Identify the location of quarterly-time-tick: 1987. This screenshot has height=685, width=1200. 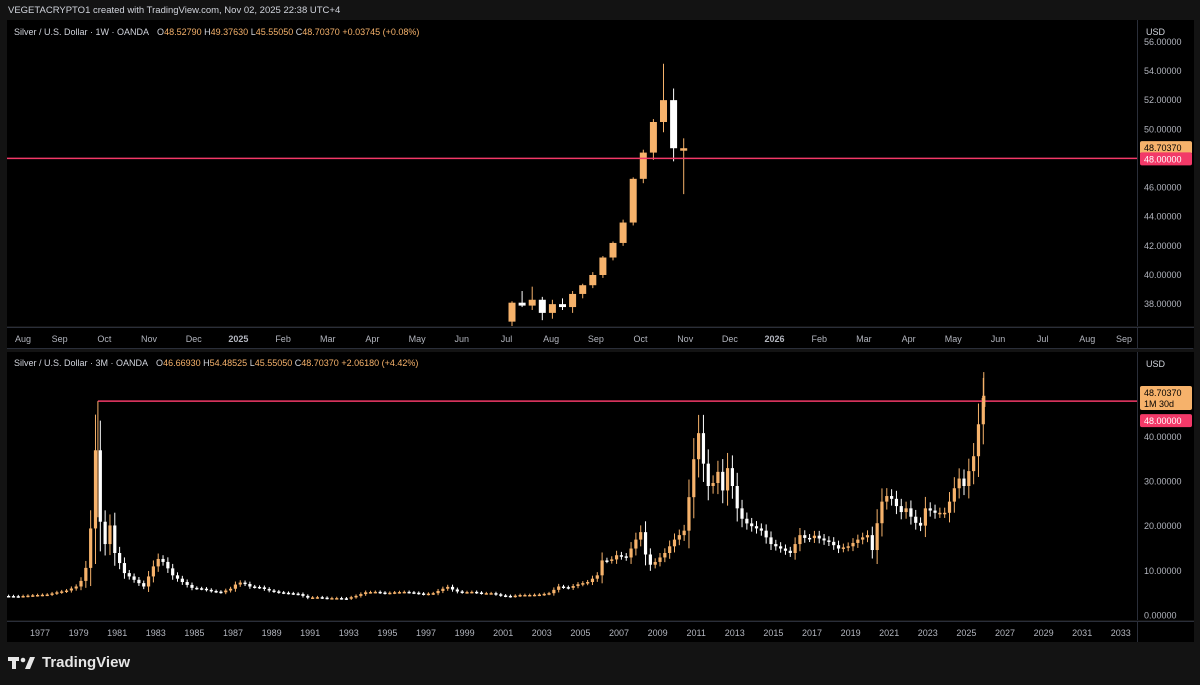
(233, 633).